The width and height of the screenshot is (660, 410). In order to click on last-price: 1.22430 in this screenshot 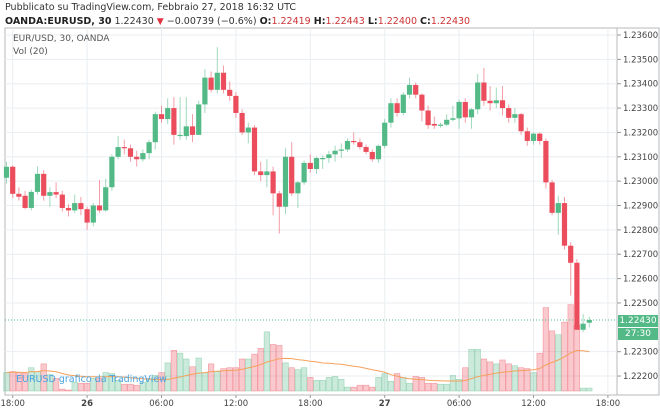, I will do `click(134, 21)`.